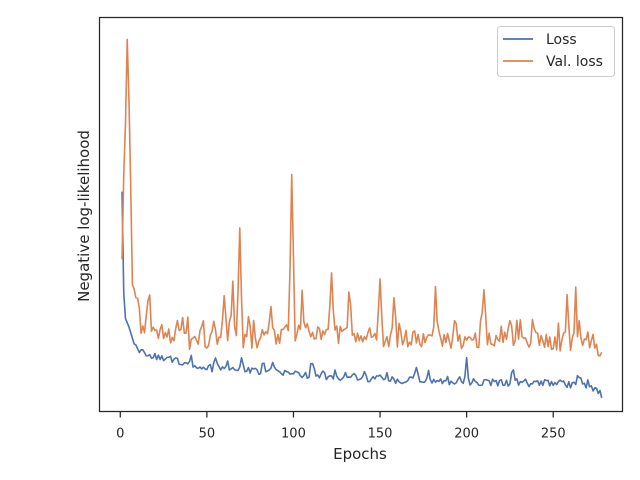  I want to click on x-tick-label: 100, so click(293, 434).